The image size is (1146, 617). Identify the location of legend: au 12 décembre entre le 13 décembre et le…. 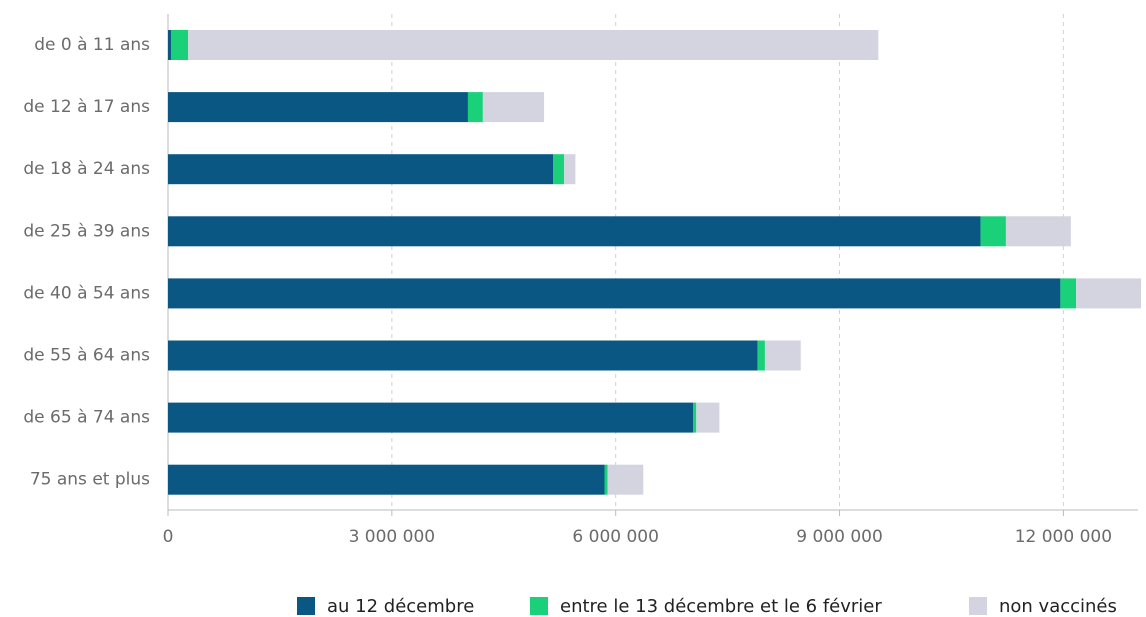
(707, 606).